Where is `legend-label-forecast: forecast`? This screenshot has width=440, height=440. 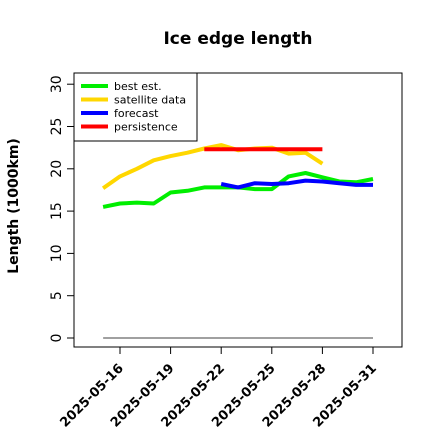
legend-label-forecast: forecast is located at coordinates (136, 113).